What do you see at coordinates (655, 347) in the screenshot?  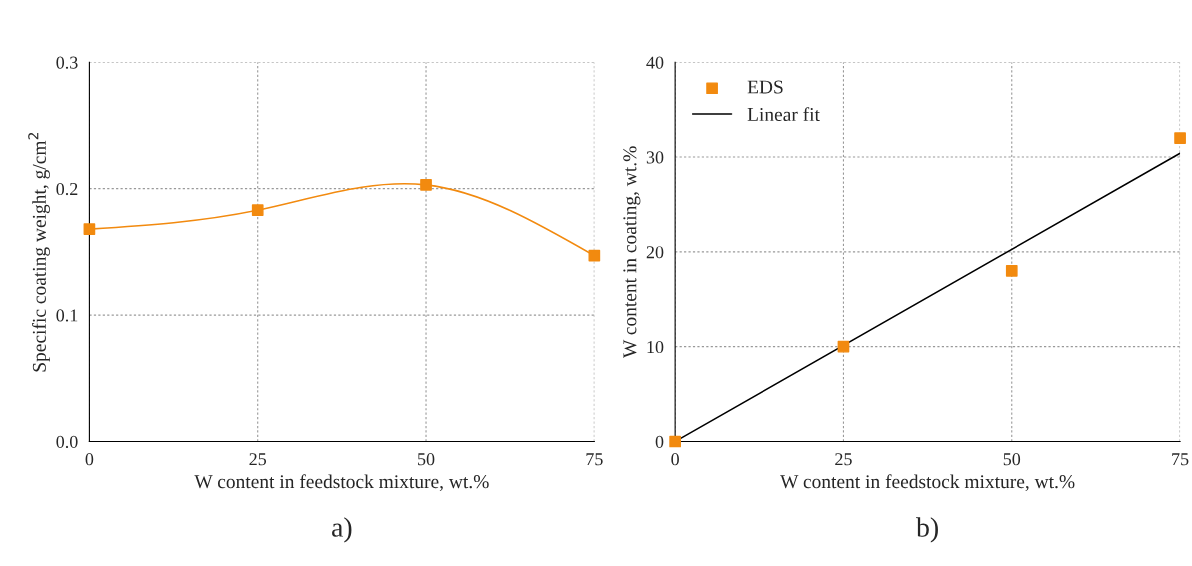 I see `y-tick-label: 10` at bounding box center [655, 347].